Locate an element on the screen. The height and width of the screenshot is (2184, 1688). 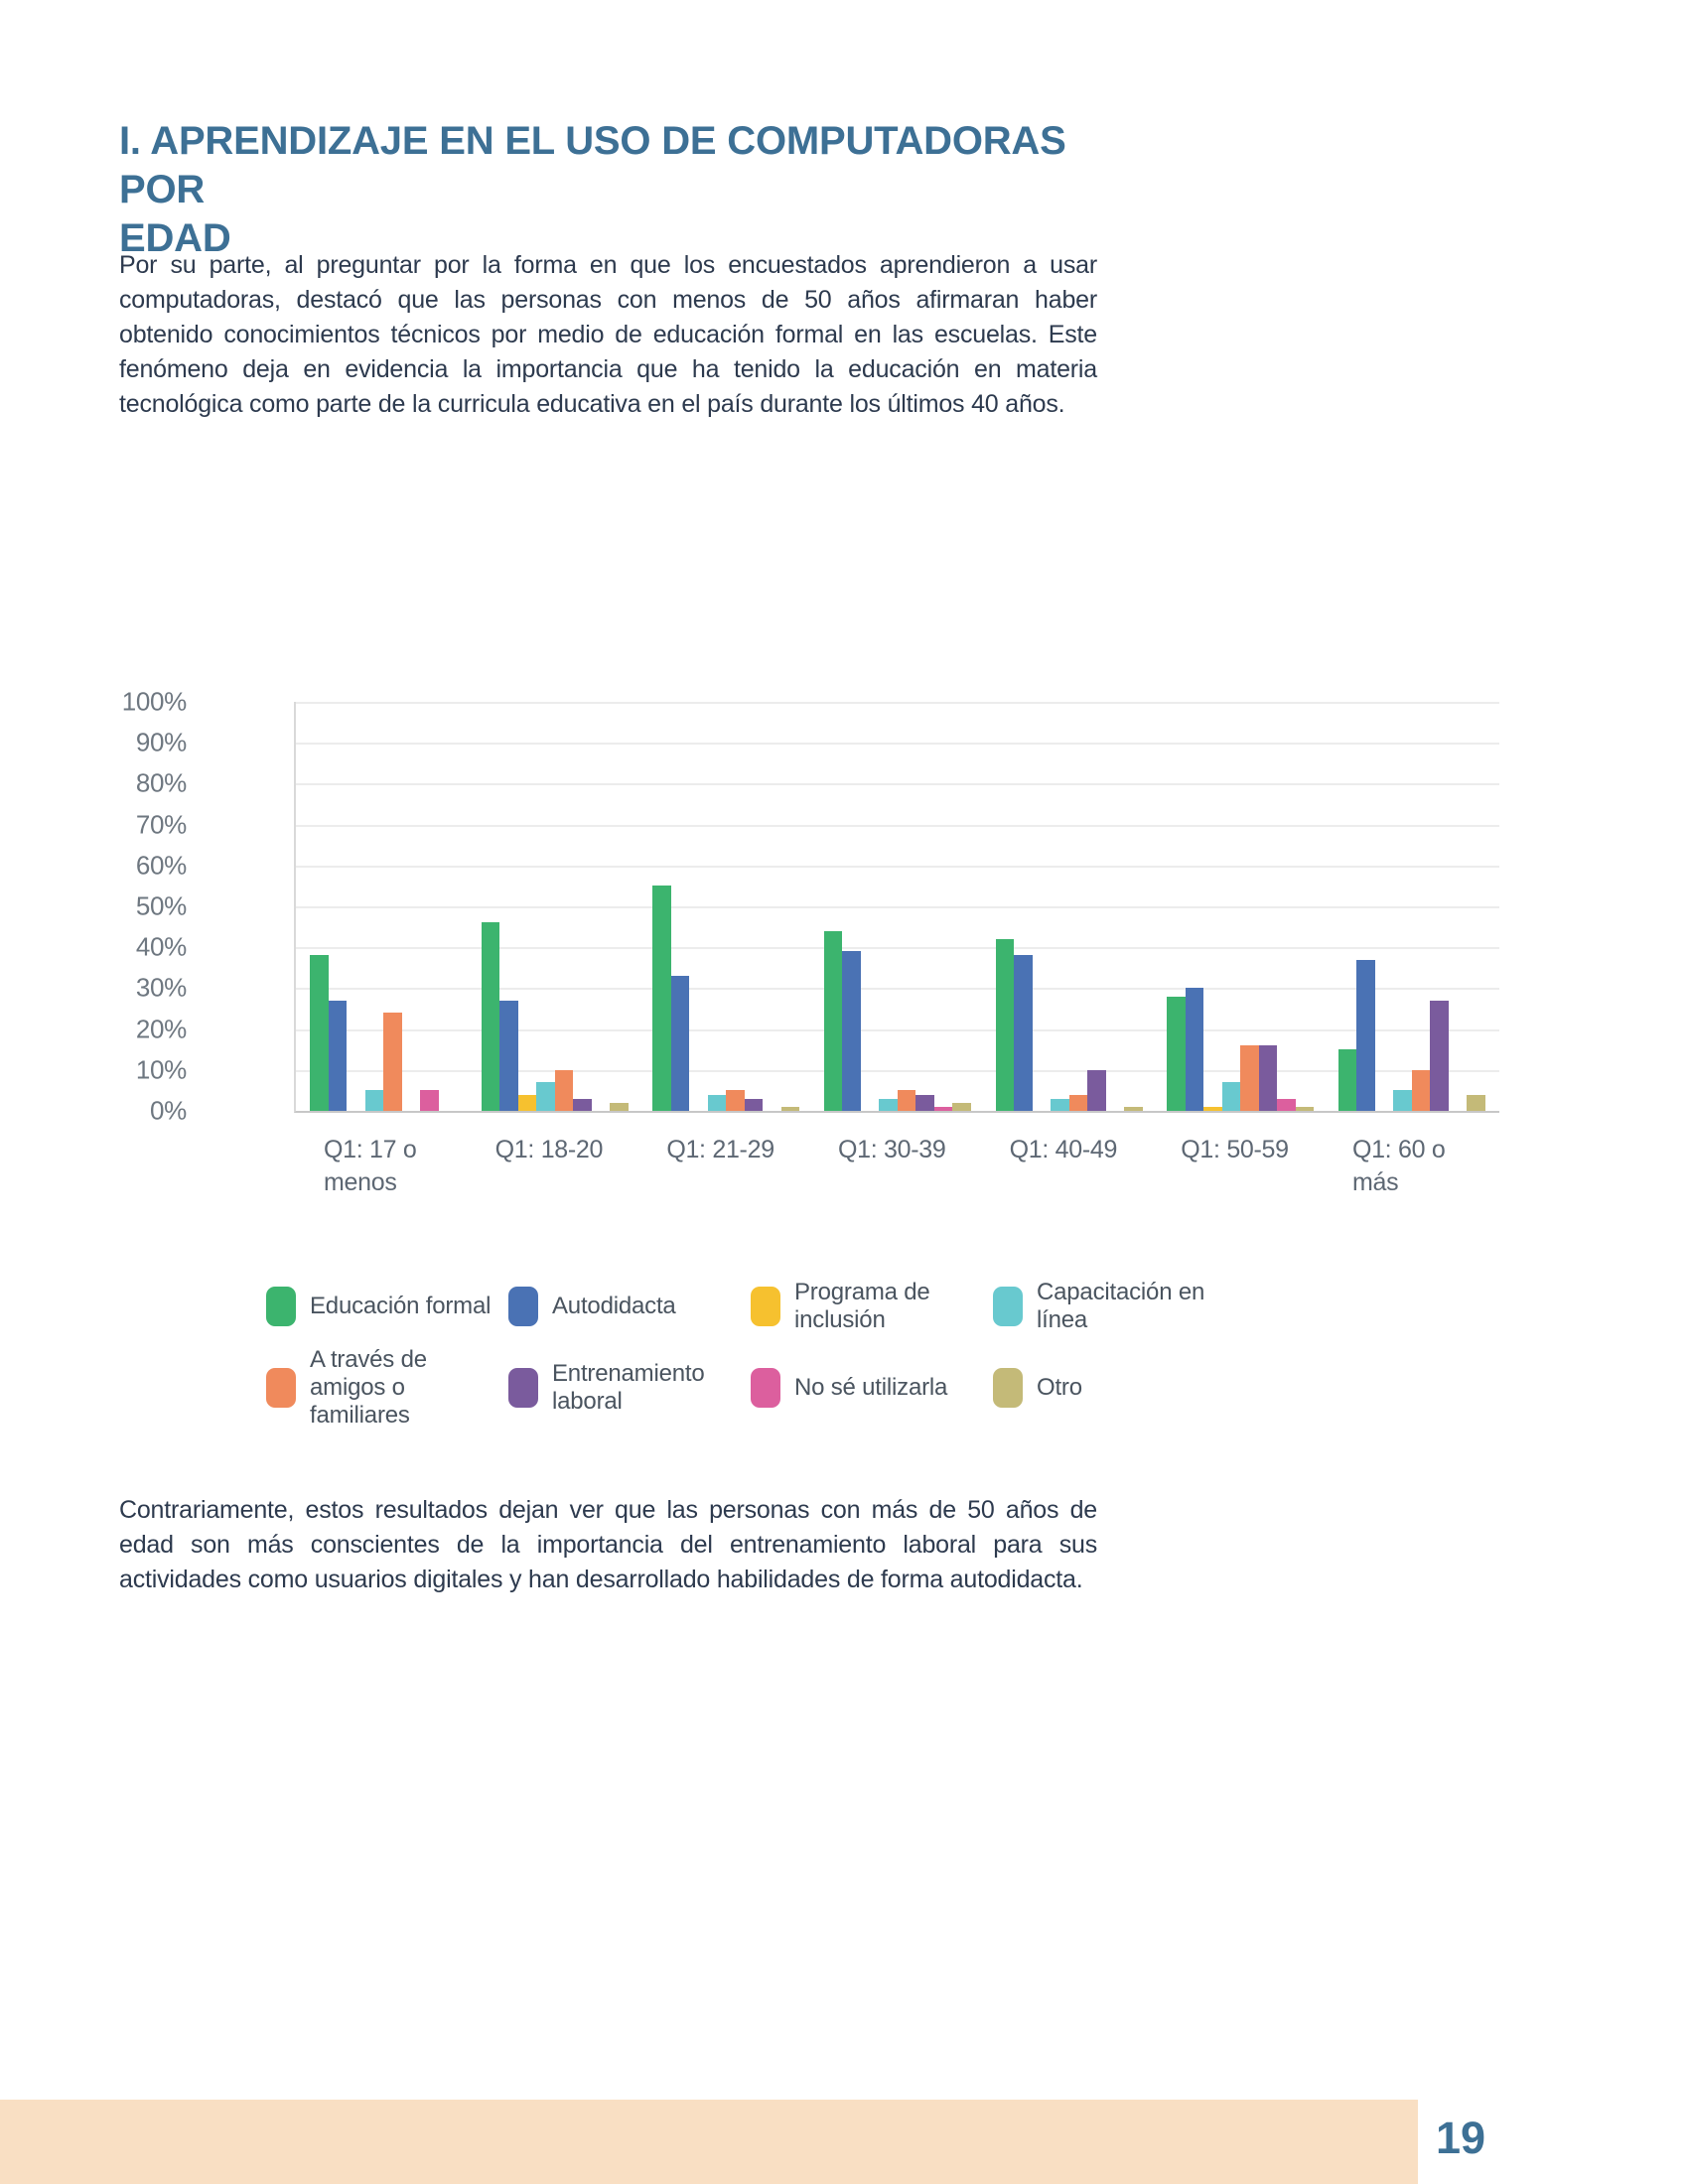
legend-label: A través de amigos o familiares is located at coordinates (368, 1387).